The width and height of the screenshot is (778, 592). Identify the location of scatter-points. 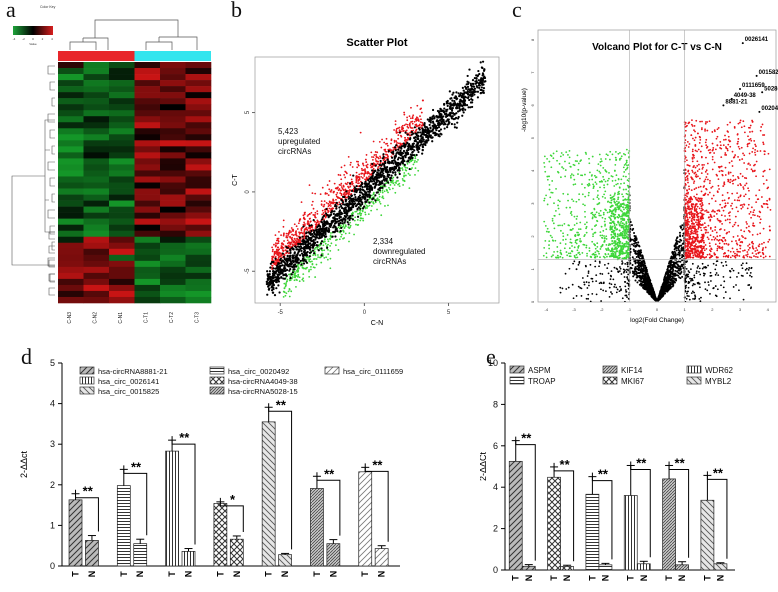
(376, 179).